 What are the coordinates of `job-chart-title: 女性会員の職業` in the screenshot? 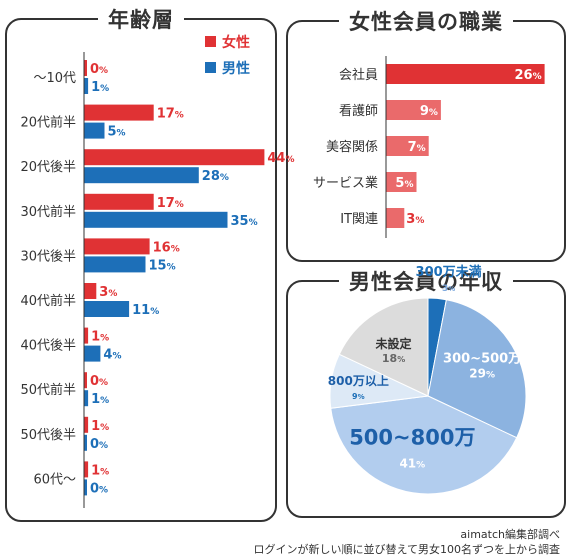 It's located at (426, 21).